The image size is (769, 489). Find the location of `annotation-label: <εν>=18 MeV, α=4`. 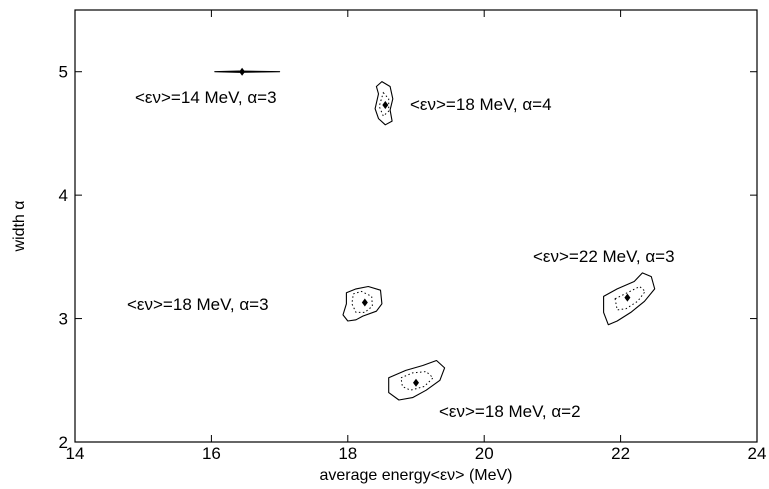

annotation-label: <εν>=18 MeV, α=4 is located at coordinates (481, 104).